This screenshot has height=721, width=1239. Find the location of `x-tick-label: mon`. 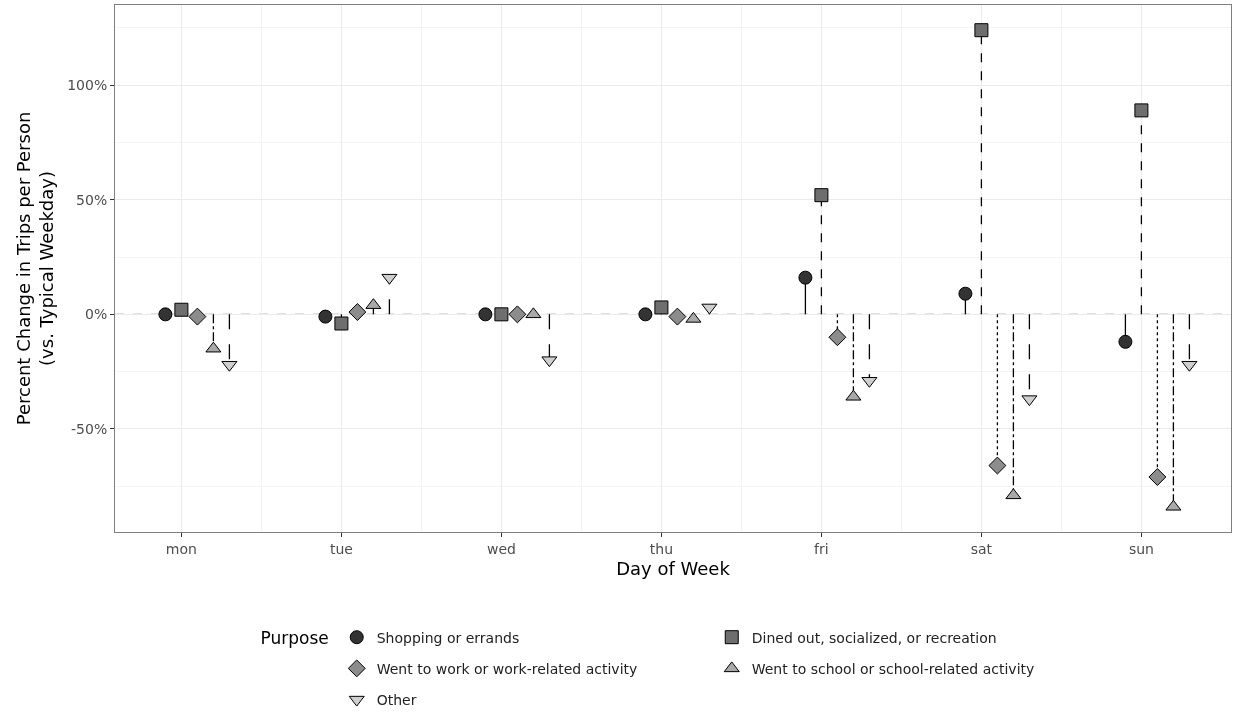

x-tick-label: mon is located at coordinates (181, 548).